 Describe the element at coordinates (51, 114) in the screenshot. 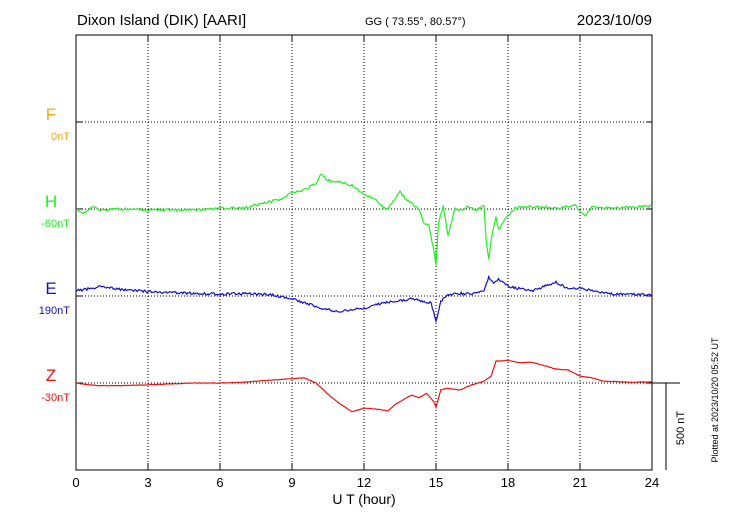

I see `series-name-f: F` at that location.